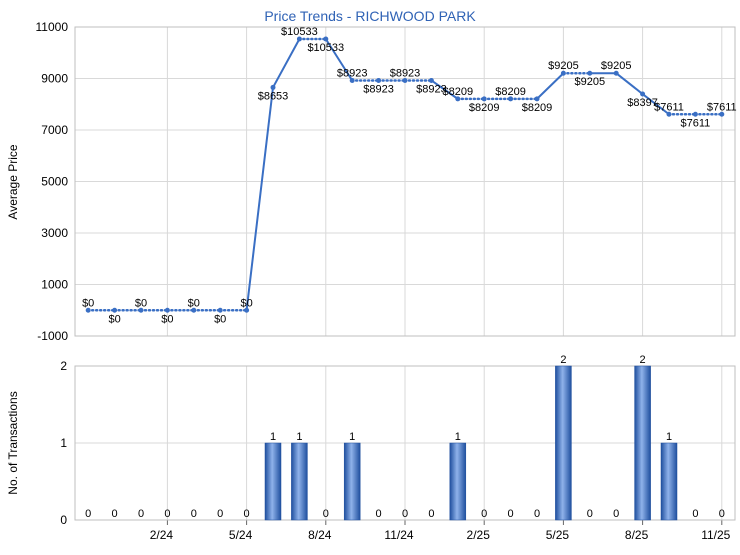 The height and width of the screenshot is (555, 740). Describe the element at coordinates (54, 79) in the screenshot. I see `price-y-tick-label: 9000` at that location.